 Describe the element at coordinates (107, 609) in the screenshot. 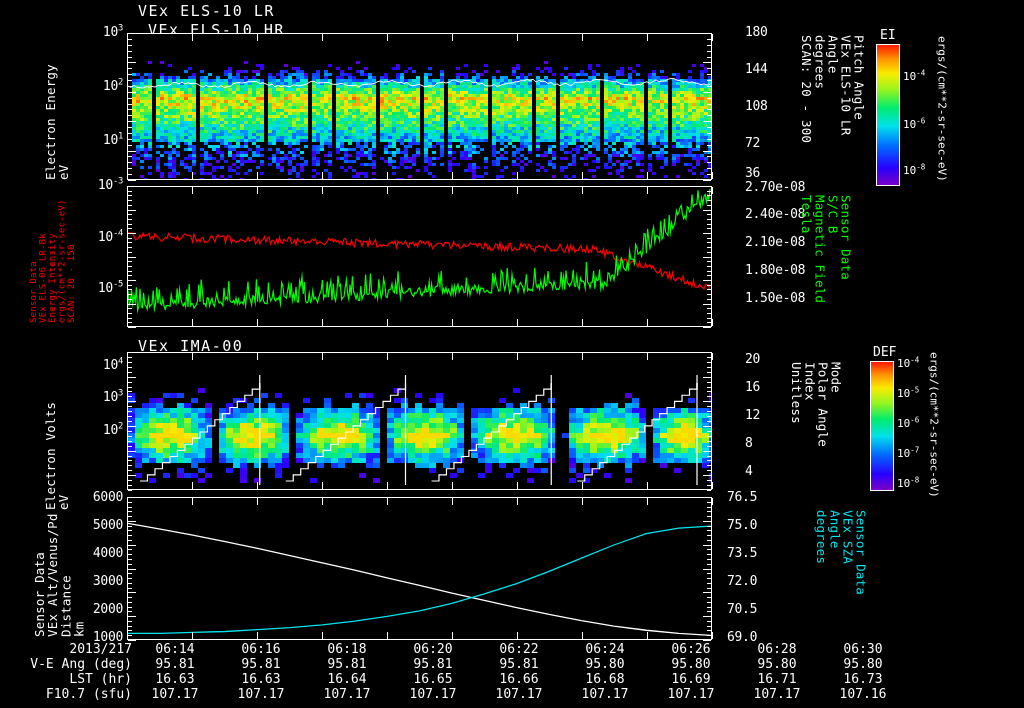

I see `panel4-ytick-4: 2000` at that location.